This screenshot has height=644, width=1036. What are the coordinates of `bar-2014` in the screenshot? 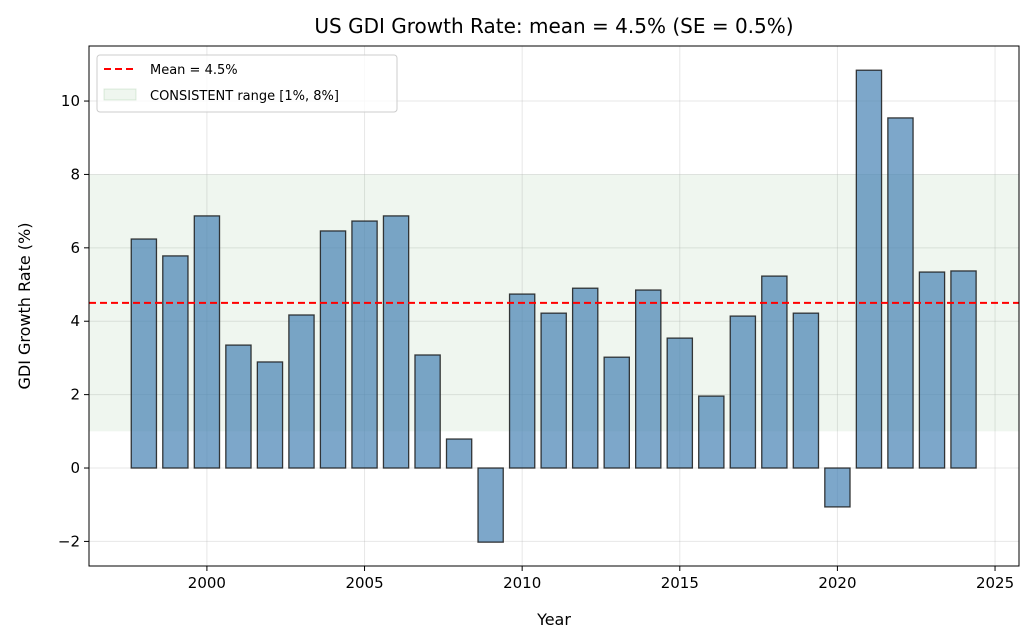 It's located at (648, 379).